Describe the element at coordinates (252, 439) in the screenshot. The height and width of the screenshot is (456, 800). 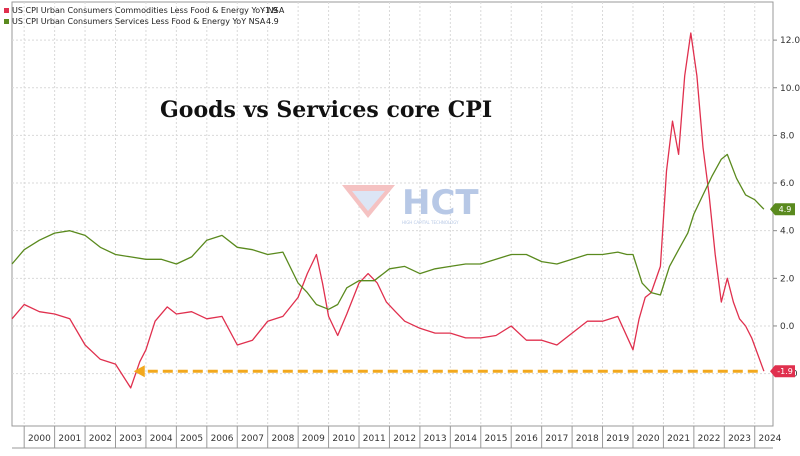
I see `x-tick-label: 2007` at that location.